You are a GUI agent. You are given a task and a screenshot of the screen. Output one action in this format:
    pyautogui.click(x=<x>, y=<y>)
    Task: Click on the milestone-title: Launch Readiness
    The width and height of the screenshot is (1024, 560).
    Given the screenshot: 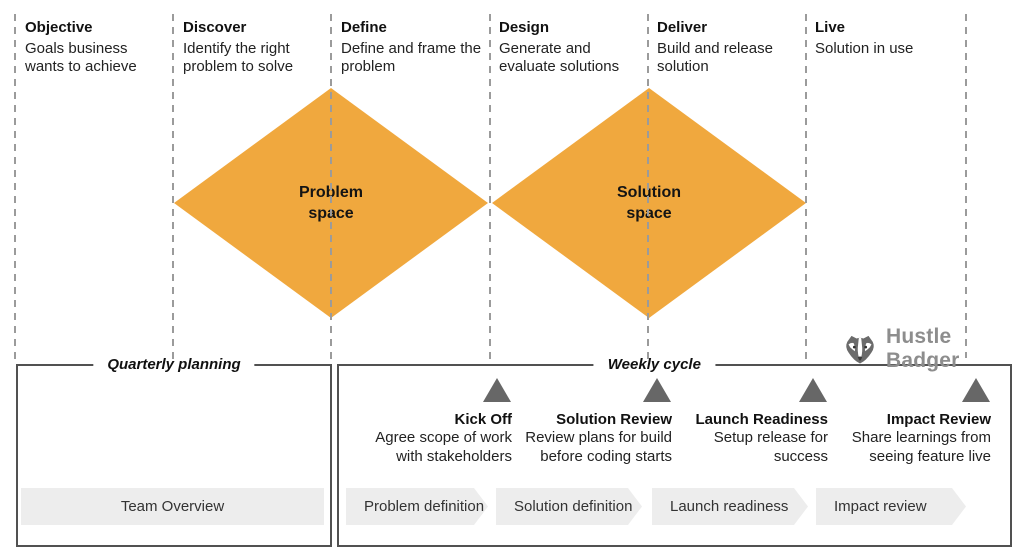 What is the action you would take?
    pyautogui.click(x=761, y=419)
    